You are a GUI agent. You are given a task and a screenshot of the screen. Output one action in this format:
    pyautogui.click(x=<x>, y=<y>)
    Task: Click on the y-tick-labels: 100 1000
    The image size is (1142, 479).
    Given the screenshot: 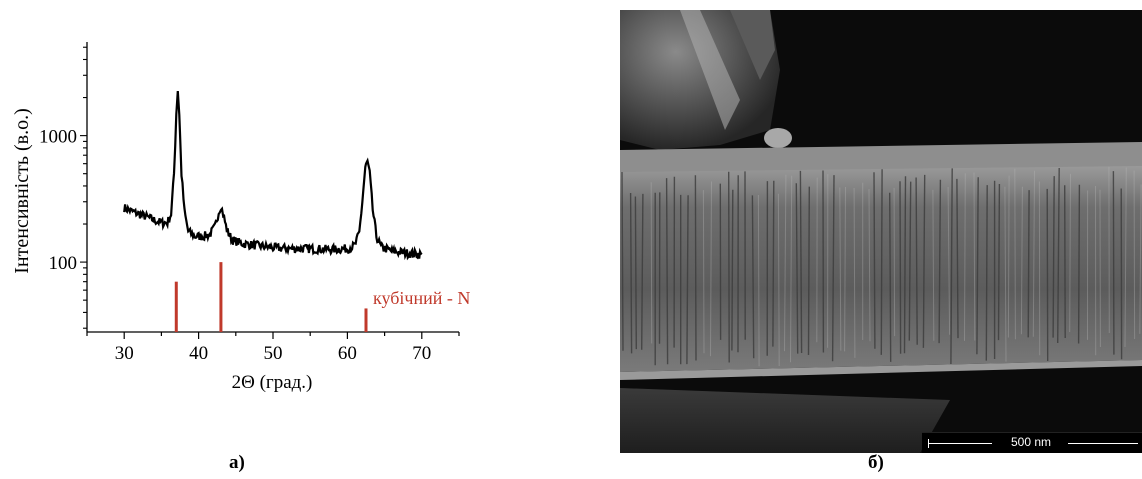 What is the action you would take?
    pyautogui.click(x=58, y=200)
    